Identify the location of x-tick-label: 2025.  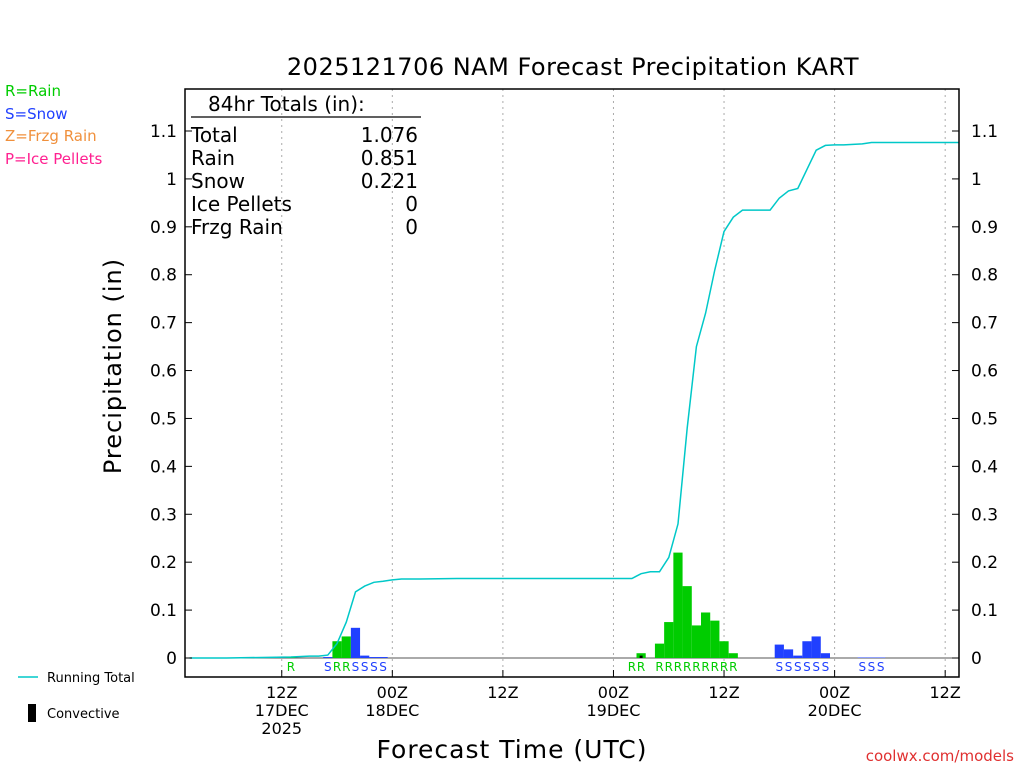
(281, 728).